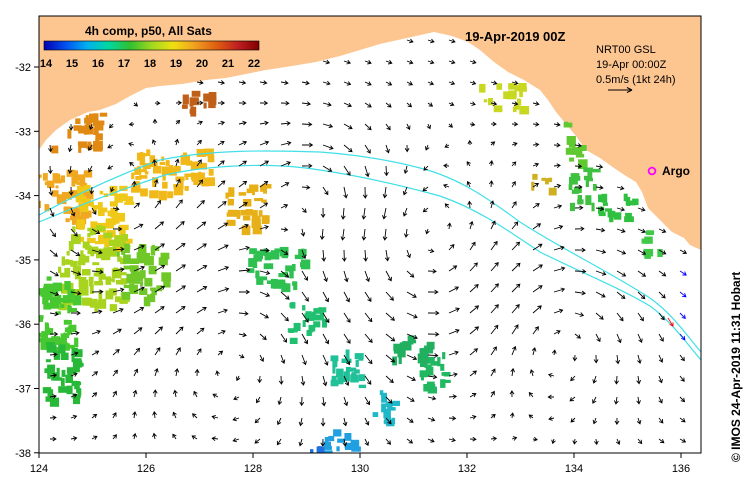  What do you see at coordinates (39, 469) in the screenshot?
I see `x-tick-label: 124` at bounding box center [39, 469].